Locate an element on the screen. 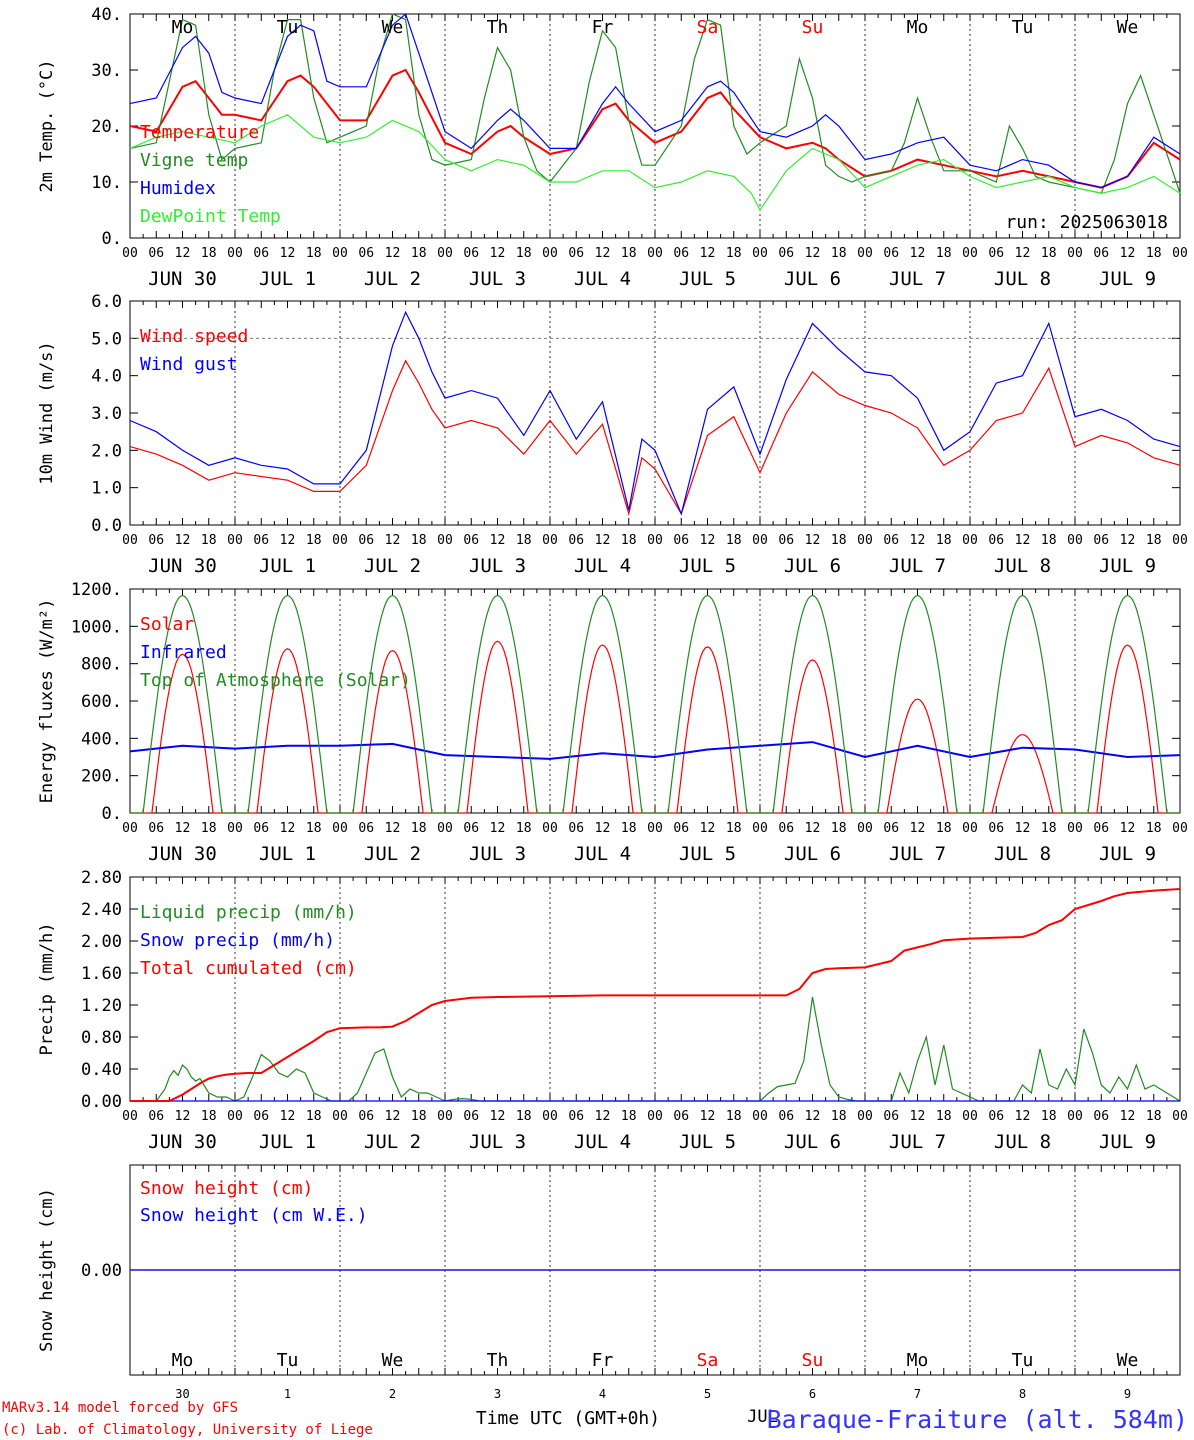 This screenshot has height=1440, width=1194. weekday-label: We is located at coordinates (393, 27).